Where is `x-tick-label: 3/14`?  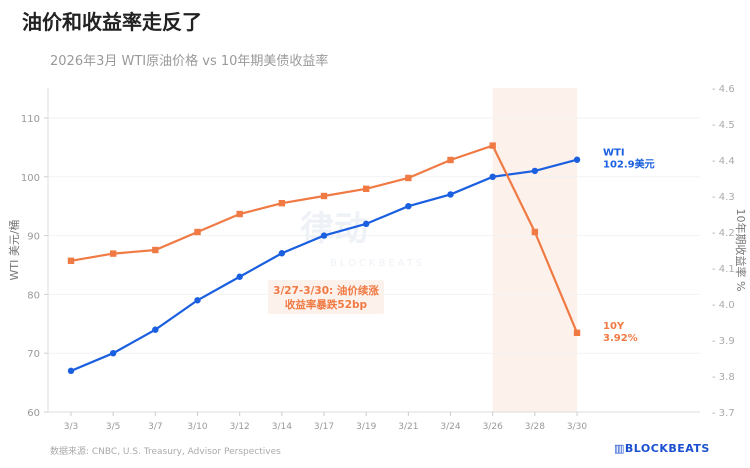
x-tick-label: 3/14 is located at coordinates (282, 427).